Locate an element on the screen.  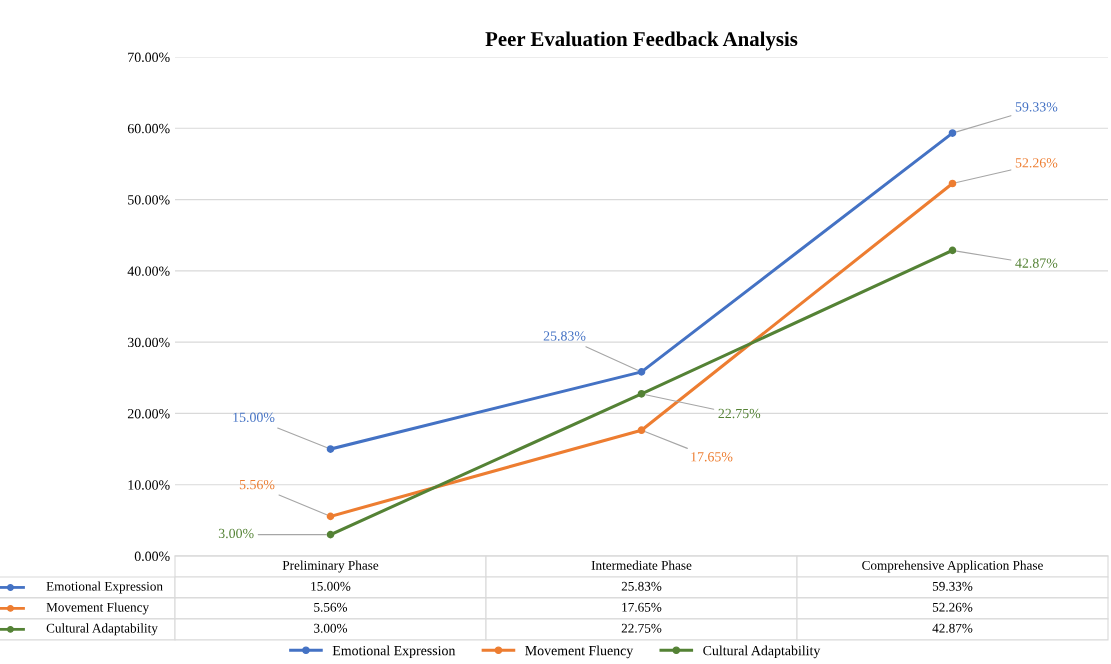
y-tick-label: 20.00% is located at coordinates (148, 414).